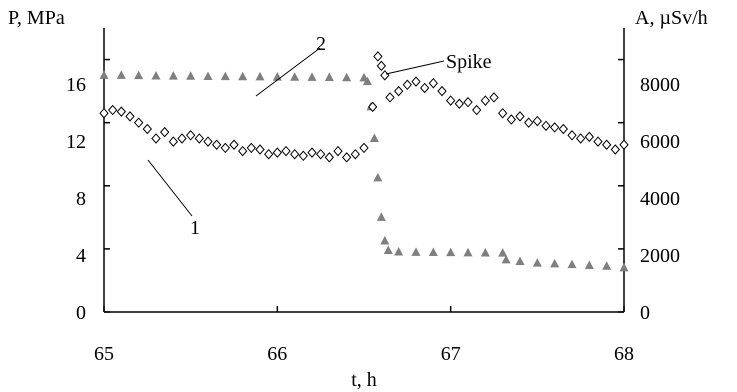  I want to click on x-tick-label: 66, so click(277, 354).